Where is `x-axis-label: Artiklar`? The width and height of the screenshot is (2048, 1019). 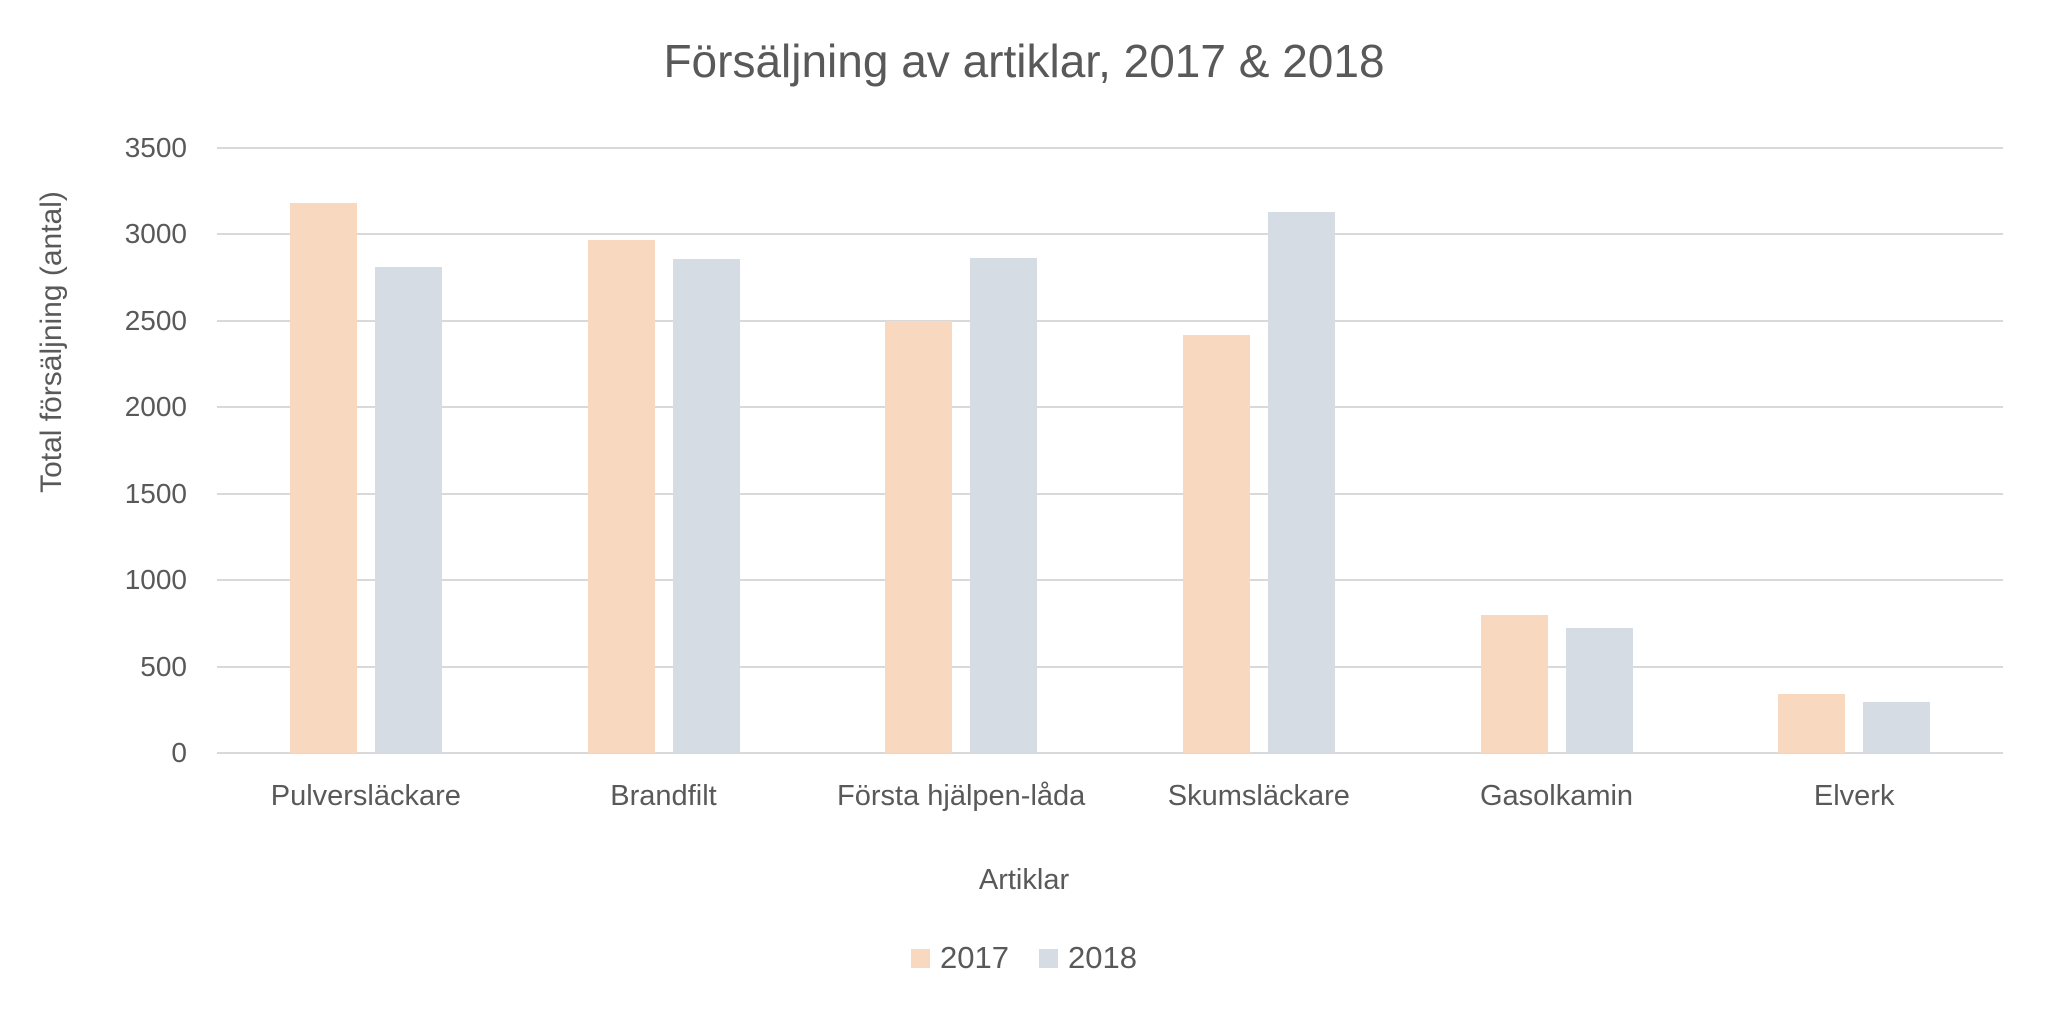 x-axis-label: Artiklar is located at coordinates (1024, 880).